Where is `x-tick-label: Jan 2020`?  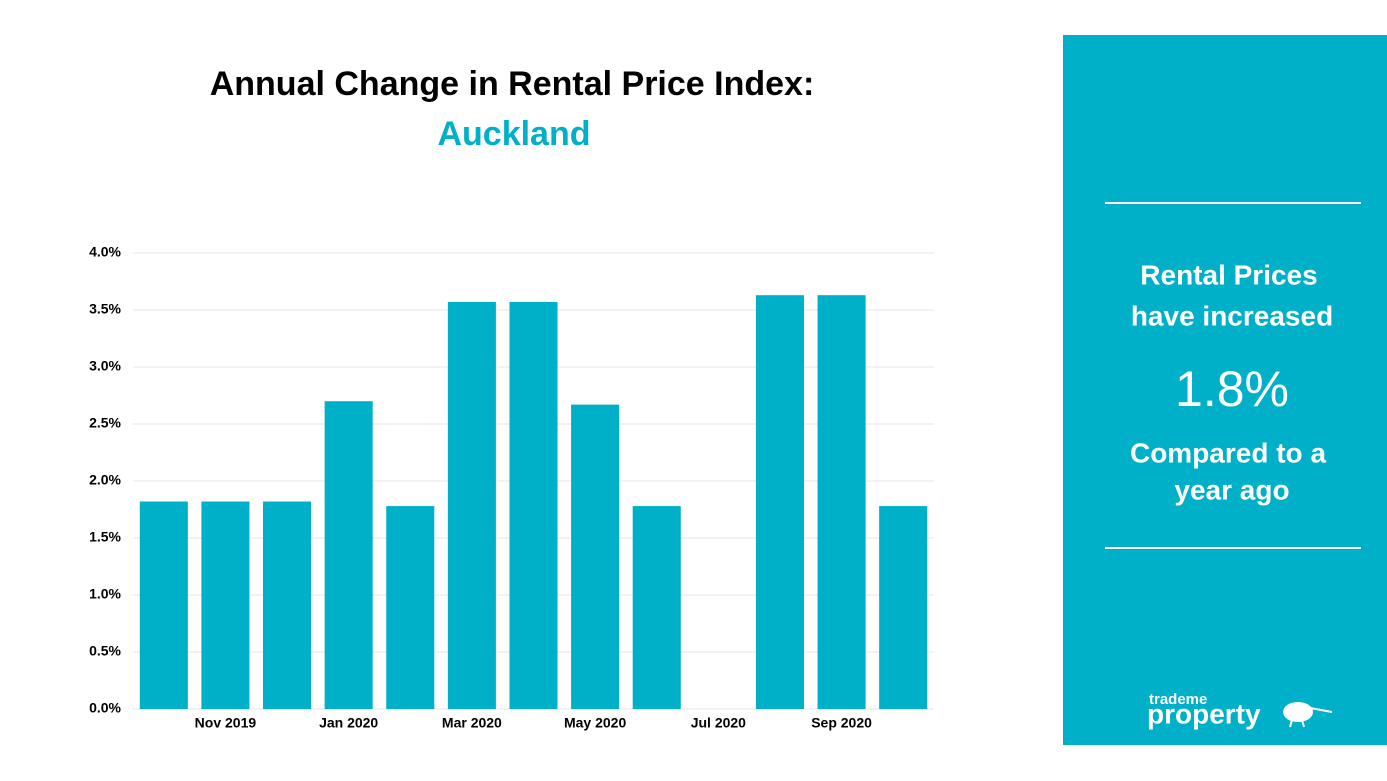 x-tick-label: Jan 2020 is located at coordinates (348, 723).